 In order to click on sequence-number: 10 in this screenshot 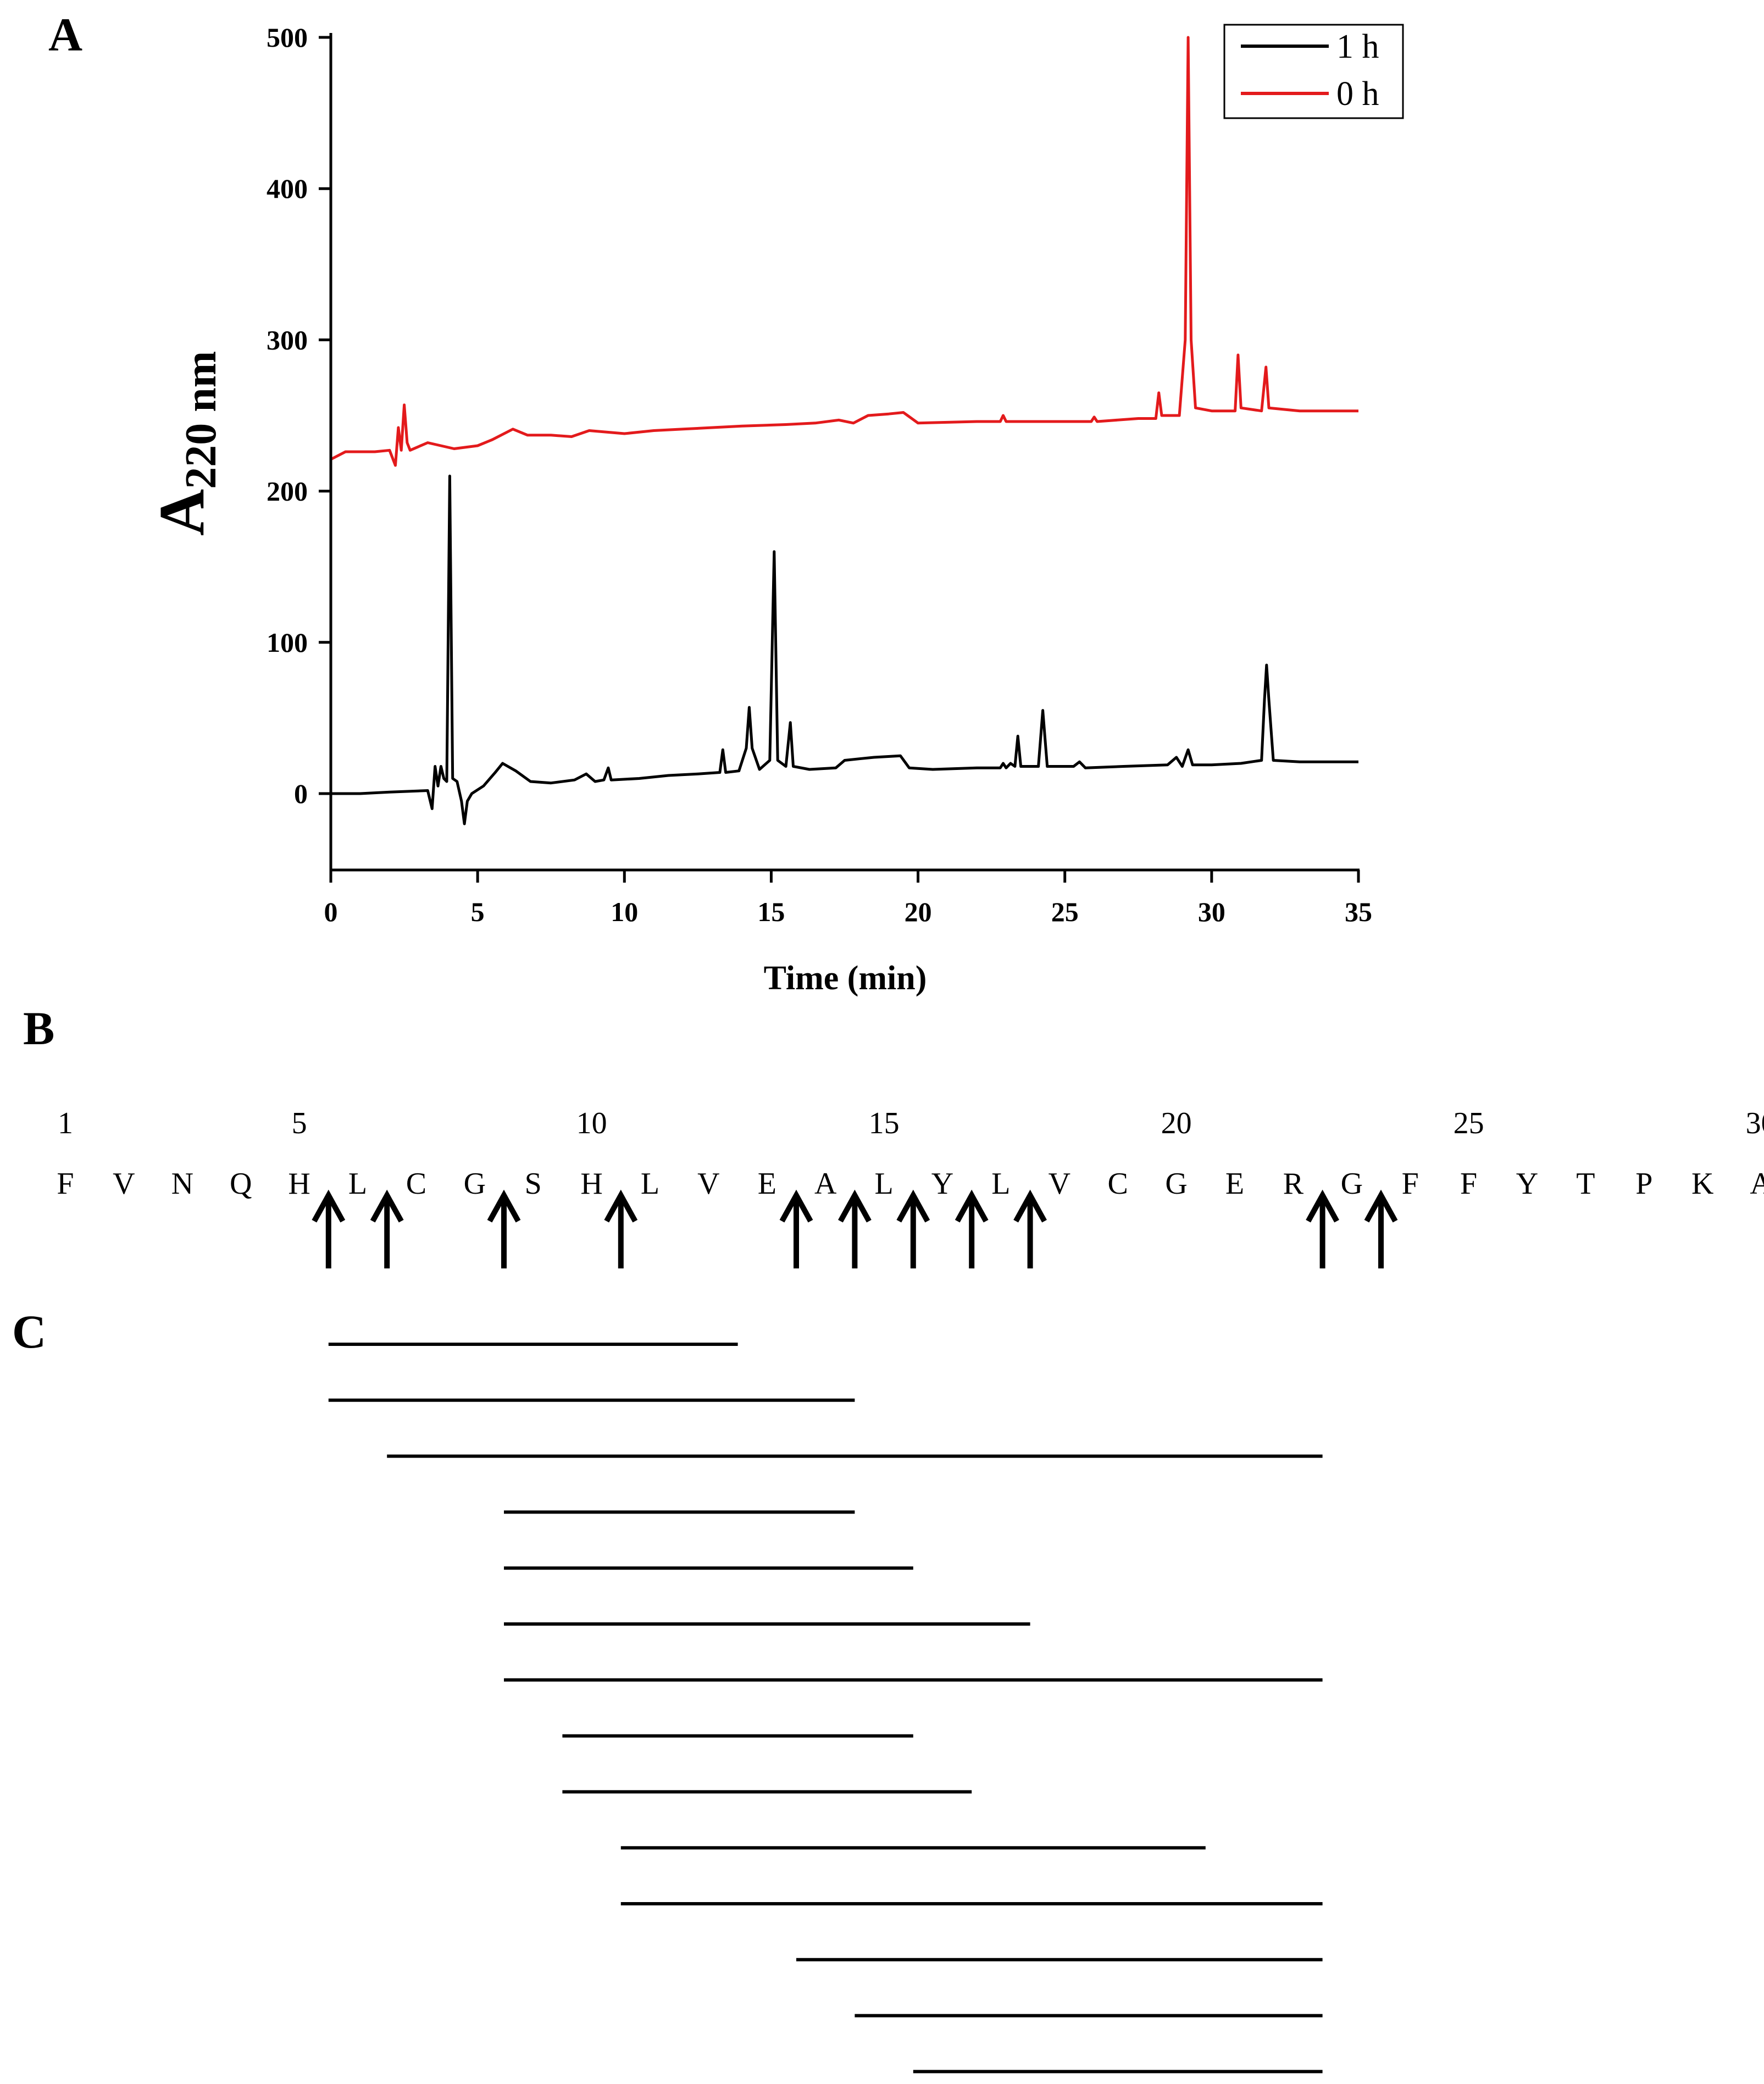, I will do `click(591, 1123)`.